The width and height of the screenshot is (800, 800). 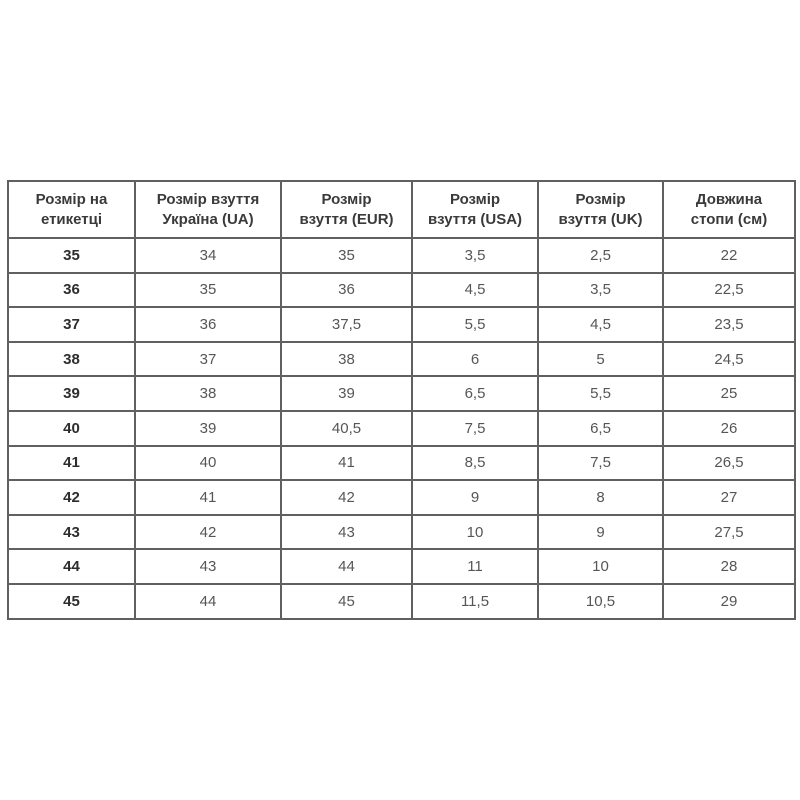 What do you see at coordinates (729, 532) in the screenshot?
I see `cell-size-value: 27,5` at bounding box center [729, 532].